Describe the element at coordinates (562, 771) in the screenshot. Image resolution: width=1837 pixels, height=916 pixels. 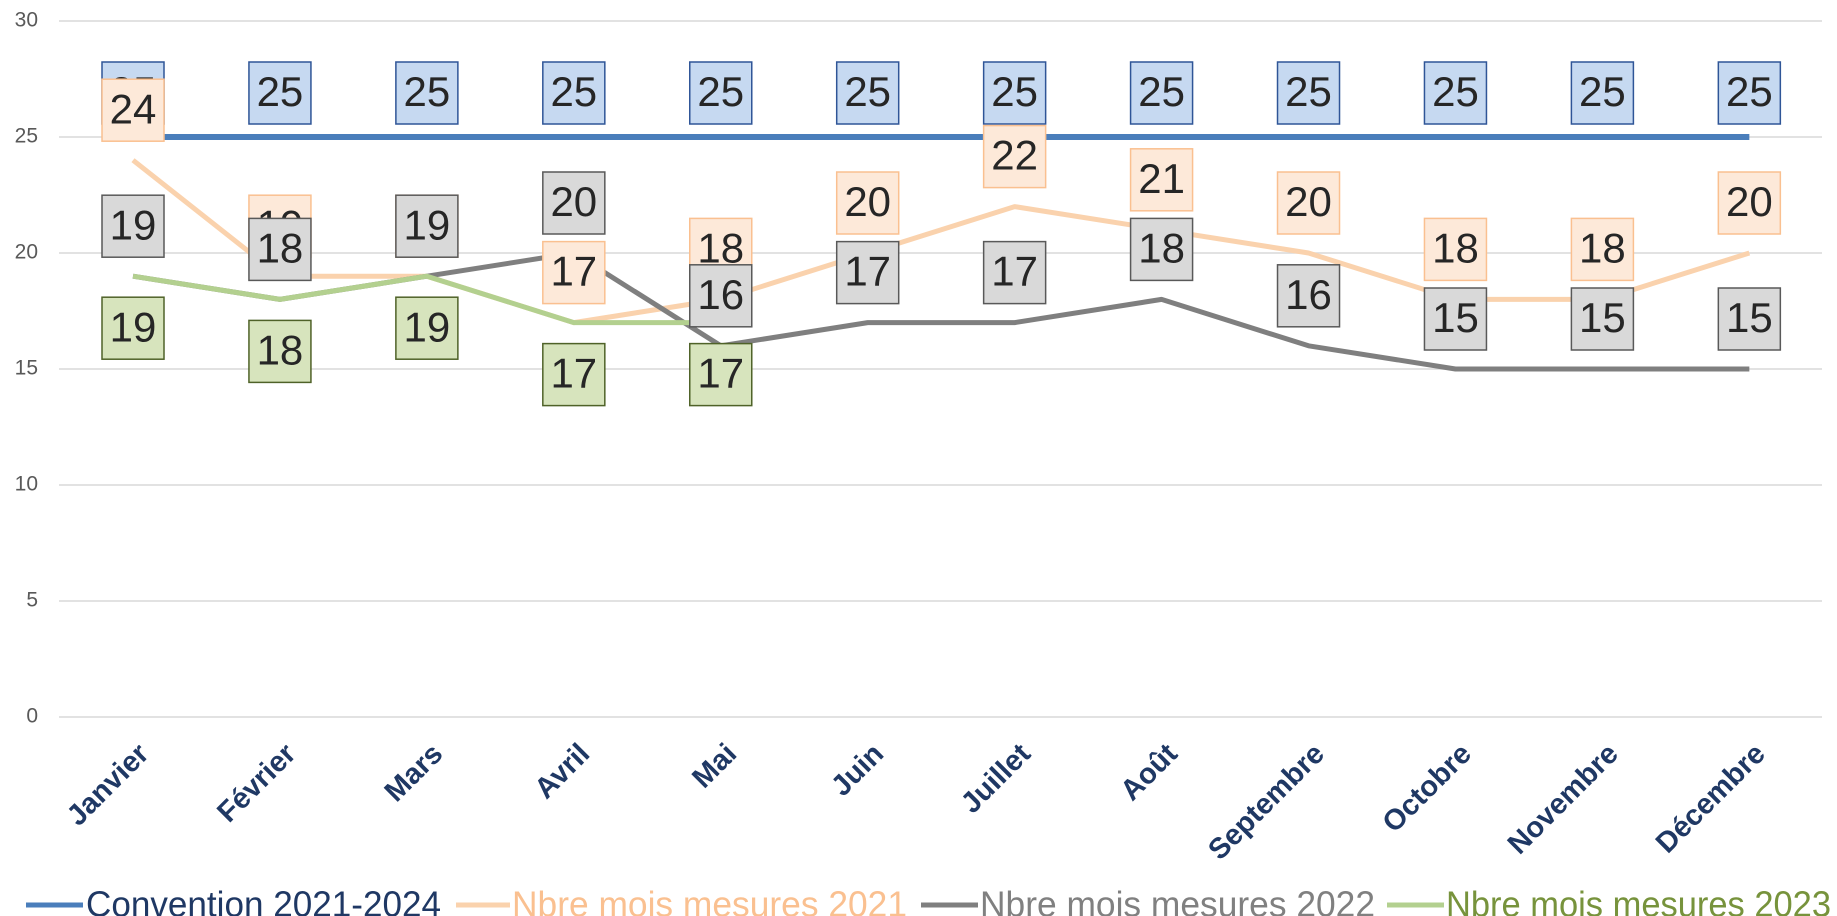
I see `x-tick-label: Avril` at that location.